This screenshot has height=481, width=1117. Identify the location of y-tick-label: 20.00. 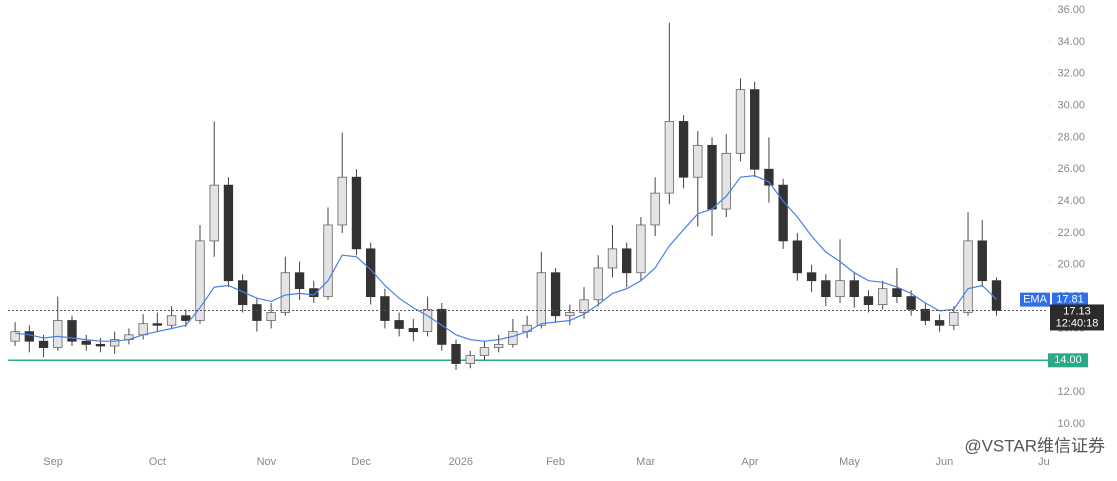
(1071, 265).